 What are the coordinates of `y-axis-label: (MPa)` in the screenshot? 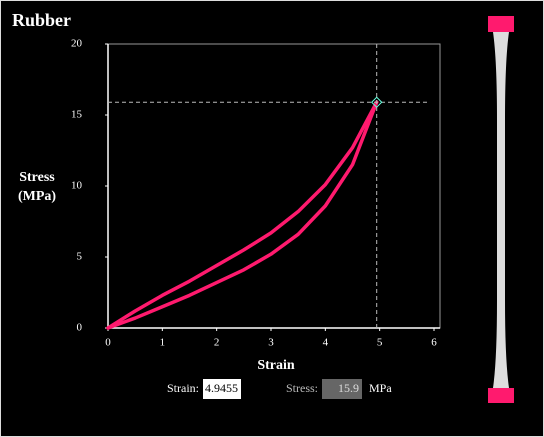 It's located at (37, 196).